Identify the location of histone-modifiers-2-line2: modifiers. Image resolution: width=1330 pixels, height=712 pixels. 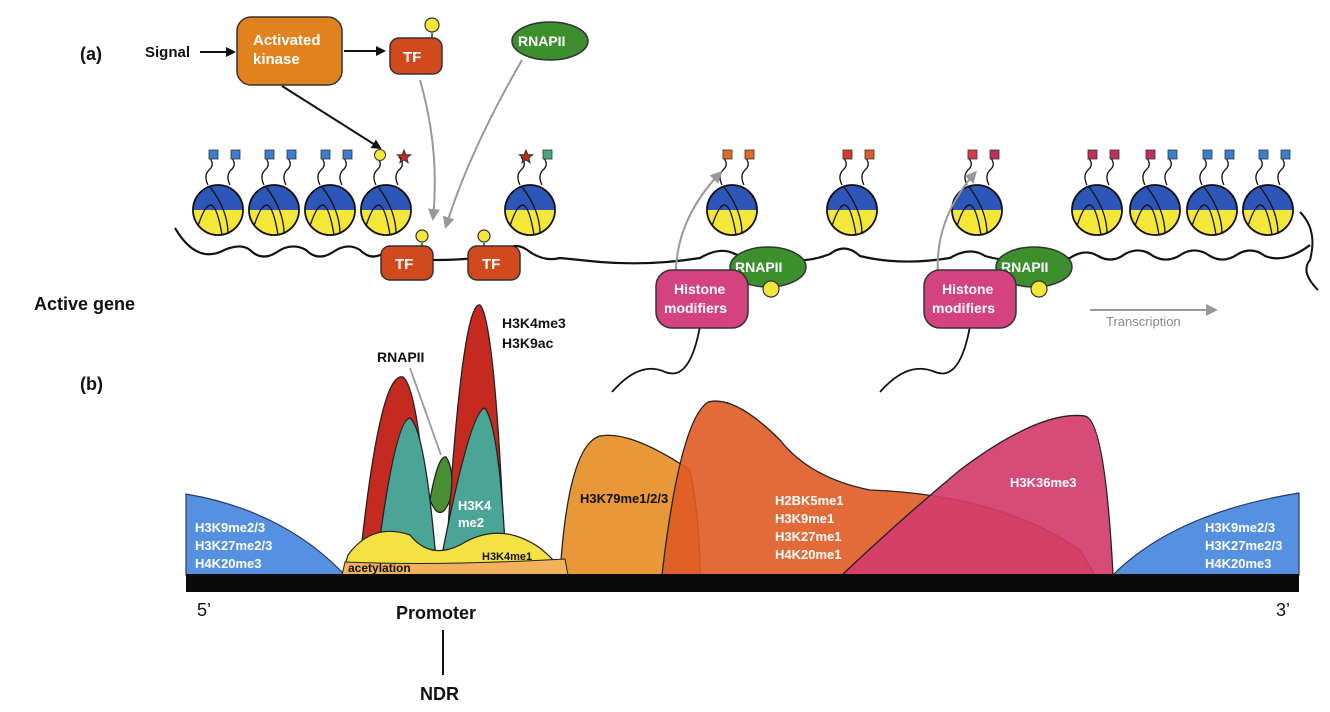
(963, 308).